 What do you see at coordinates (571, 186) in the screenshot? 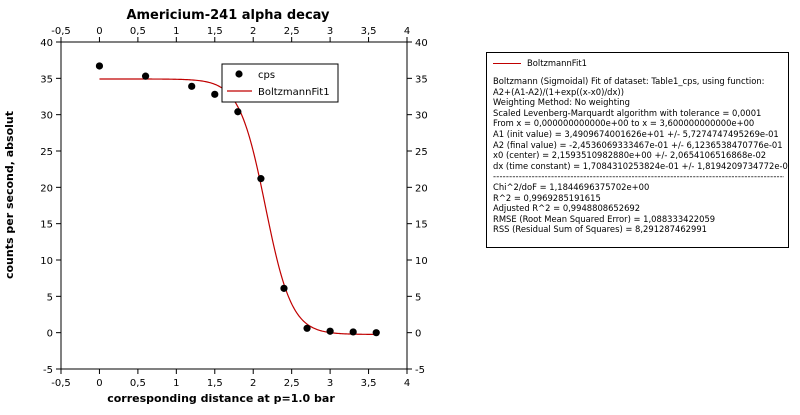
I see `report-stat-line: Chi^2/doF = 1,1844696375702e+00` at bounding box center [571, 186].